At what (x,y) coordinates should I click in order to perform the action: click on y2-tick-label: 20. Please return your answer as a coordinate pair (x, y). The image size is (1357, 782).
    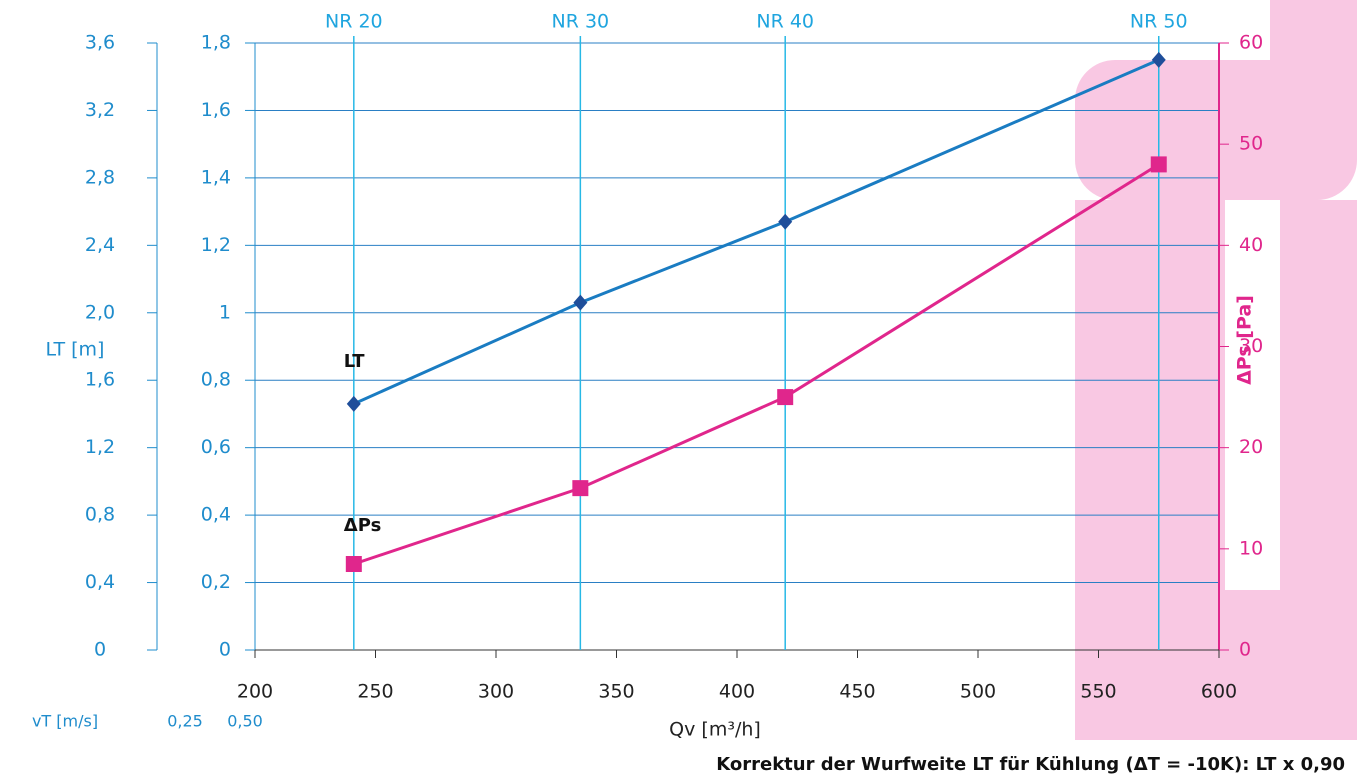
    Looking at the image, I should click on (1251, 447).